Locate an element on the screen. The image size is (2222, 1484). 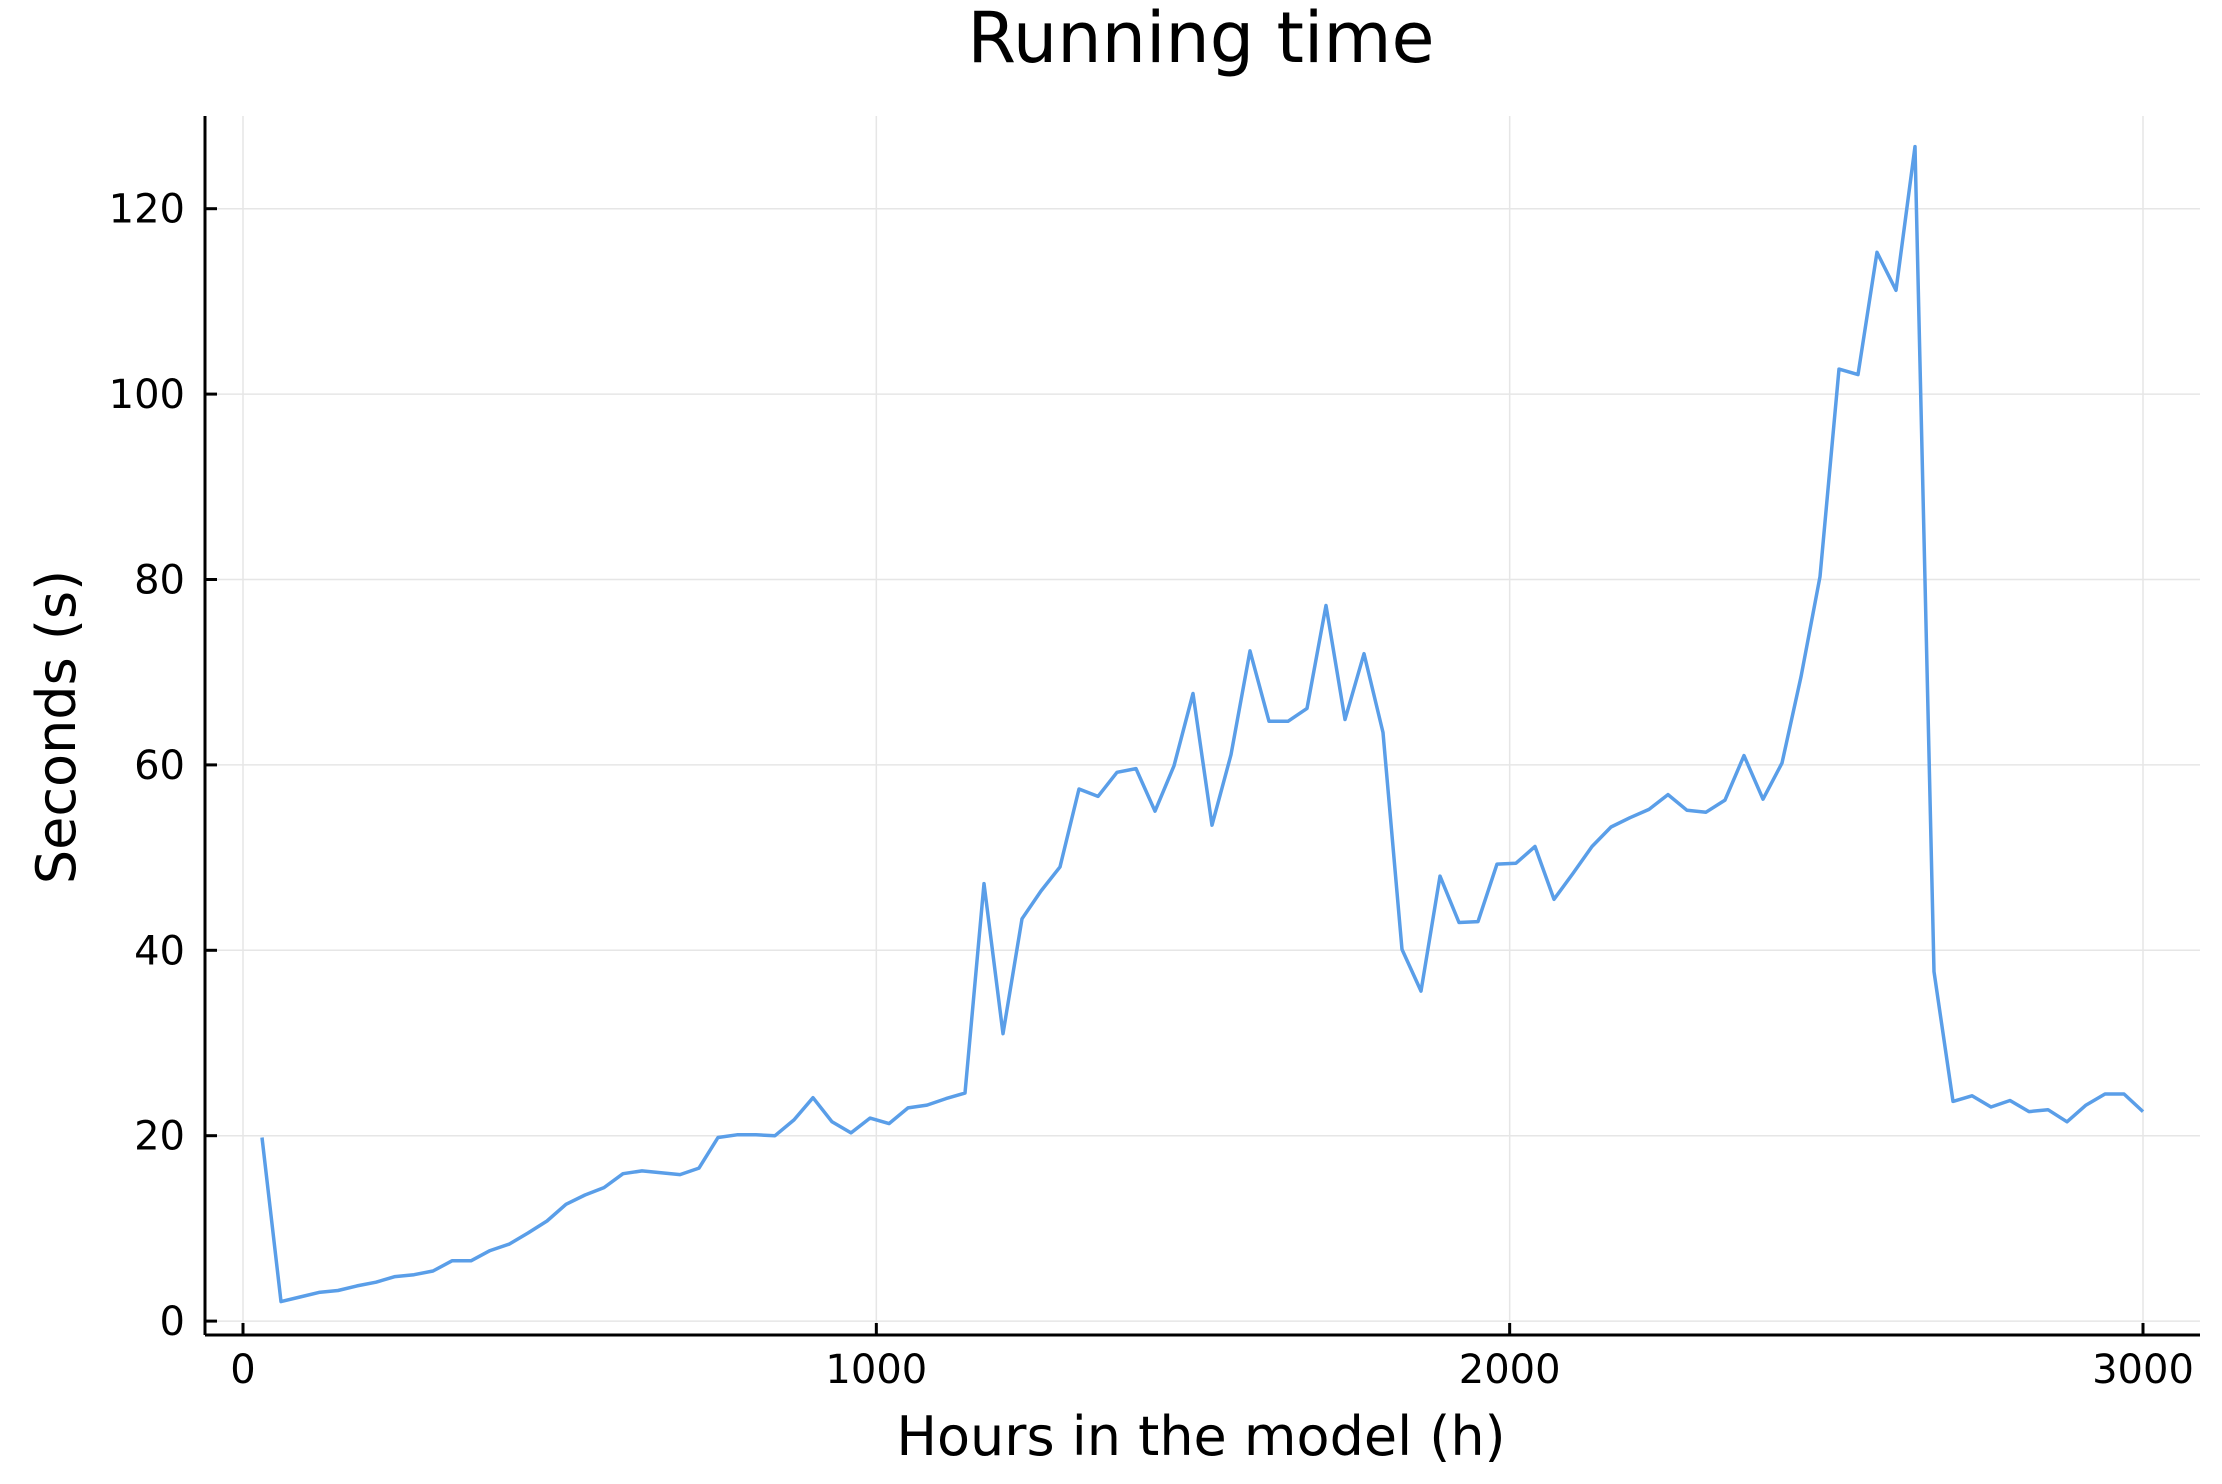
y-tick-label: 80 is located at coordinates (159, 580).